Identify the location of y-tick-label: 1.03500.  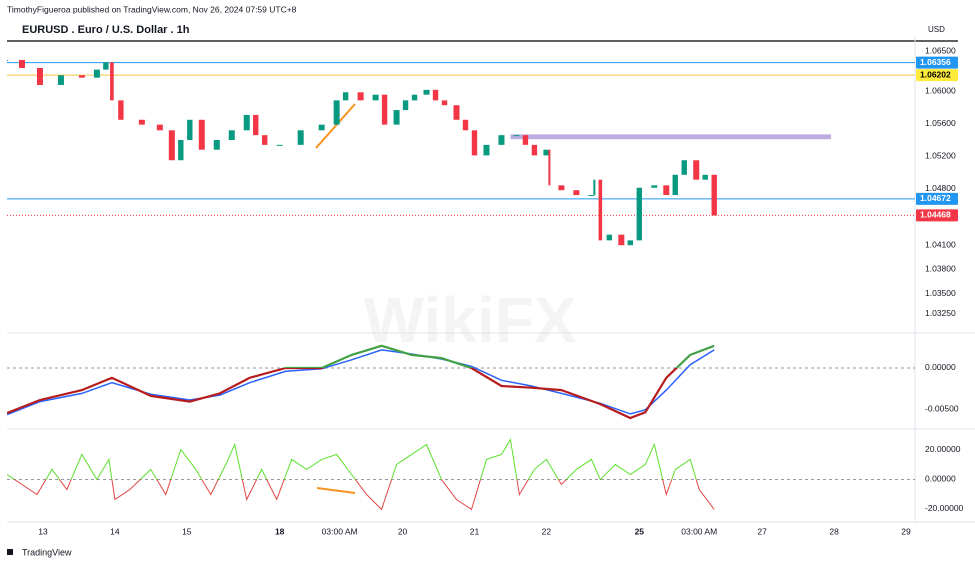
(940, 293).